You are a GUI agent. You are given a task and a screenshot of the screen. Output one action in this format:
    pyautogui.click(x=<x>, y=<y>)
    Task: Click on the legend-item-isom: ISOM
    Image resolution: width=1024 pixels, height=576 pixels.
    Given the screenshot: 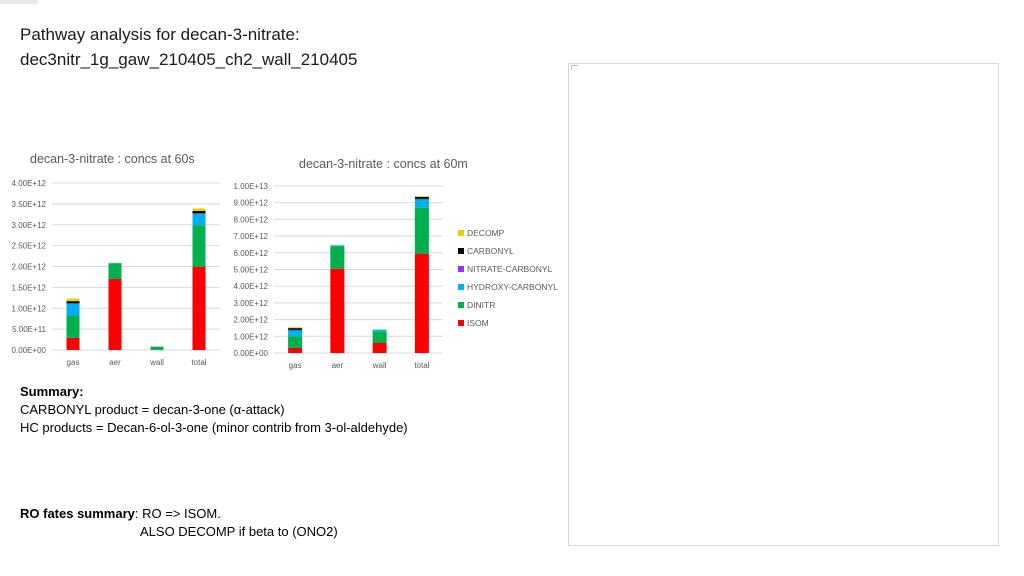 What is the action you would take?
    pyautogui.click(x=508, y=323)
    